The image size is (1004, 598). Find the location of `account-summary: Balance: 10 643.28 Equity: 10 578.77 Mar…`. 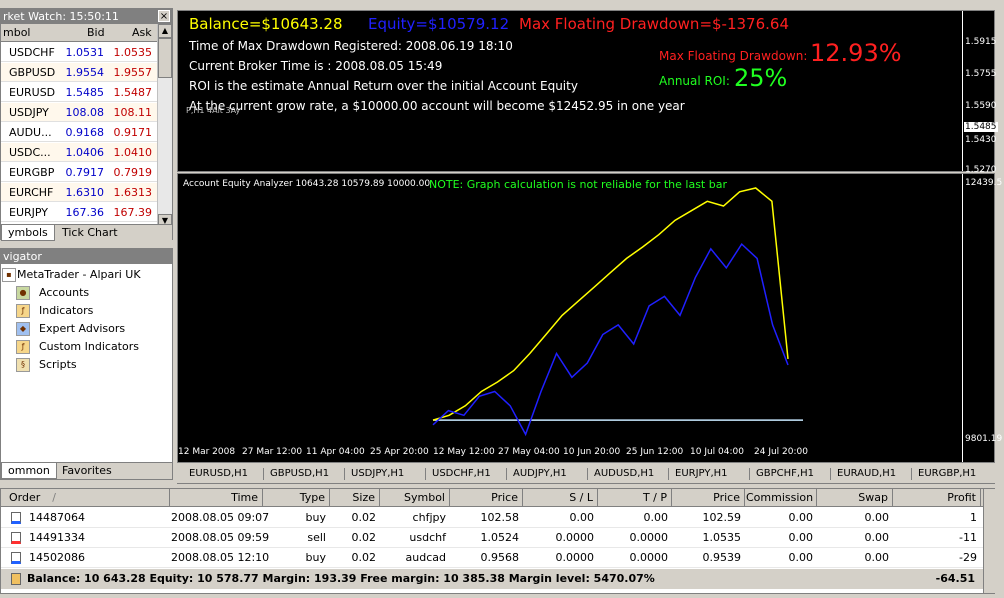

account-summary: Balance: 10 643.28 Equity: 10 578.77 Mar… is located at coordinates (341, 578).